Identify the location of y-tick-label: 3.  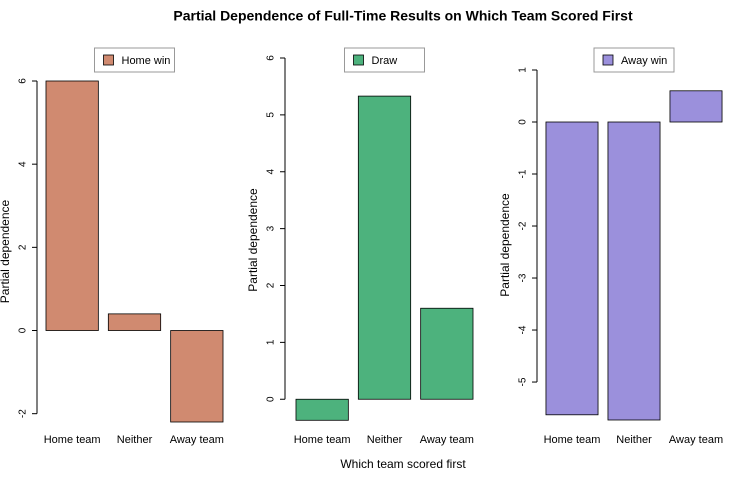
(271, 228).